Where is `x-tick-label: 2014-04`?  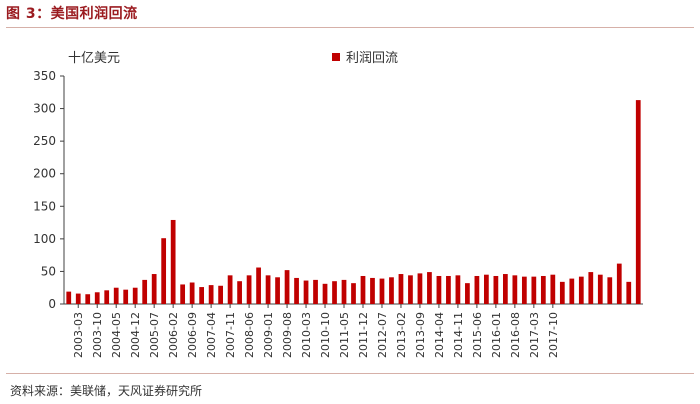 x-tick-label: 2014-04 is located at coordinates (439, 335).